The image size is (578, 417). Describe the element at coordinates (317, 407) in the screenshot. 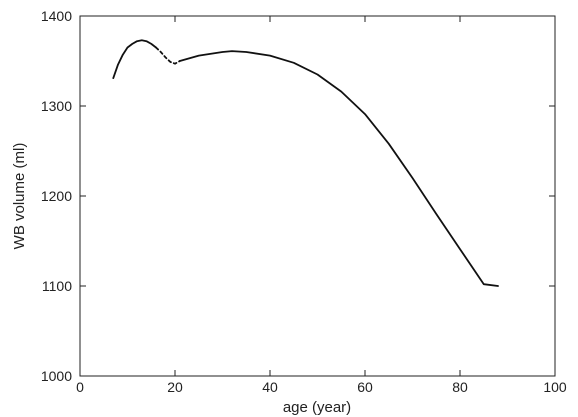

I see `x-axis-label: age (year)` at that location.